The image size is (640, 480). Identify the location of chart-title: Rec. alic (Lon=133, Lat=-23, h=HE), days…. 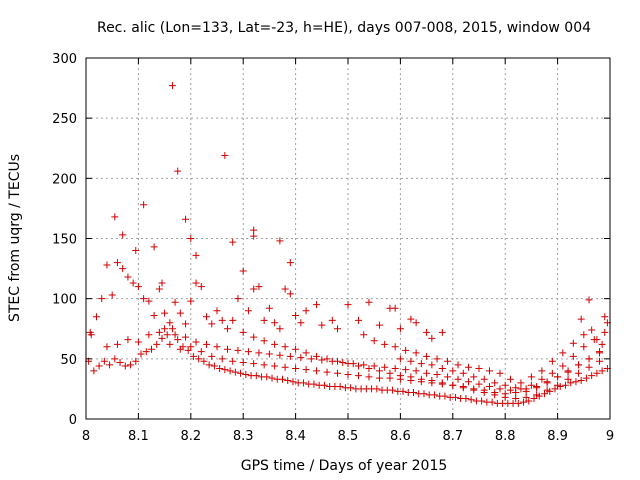
(344, 28).